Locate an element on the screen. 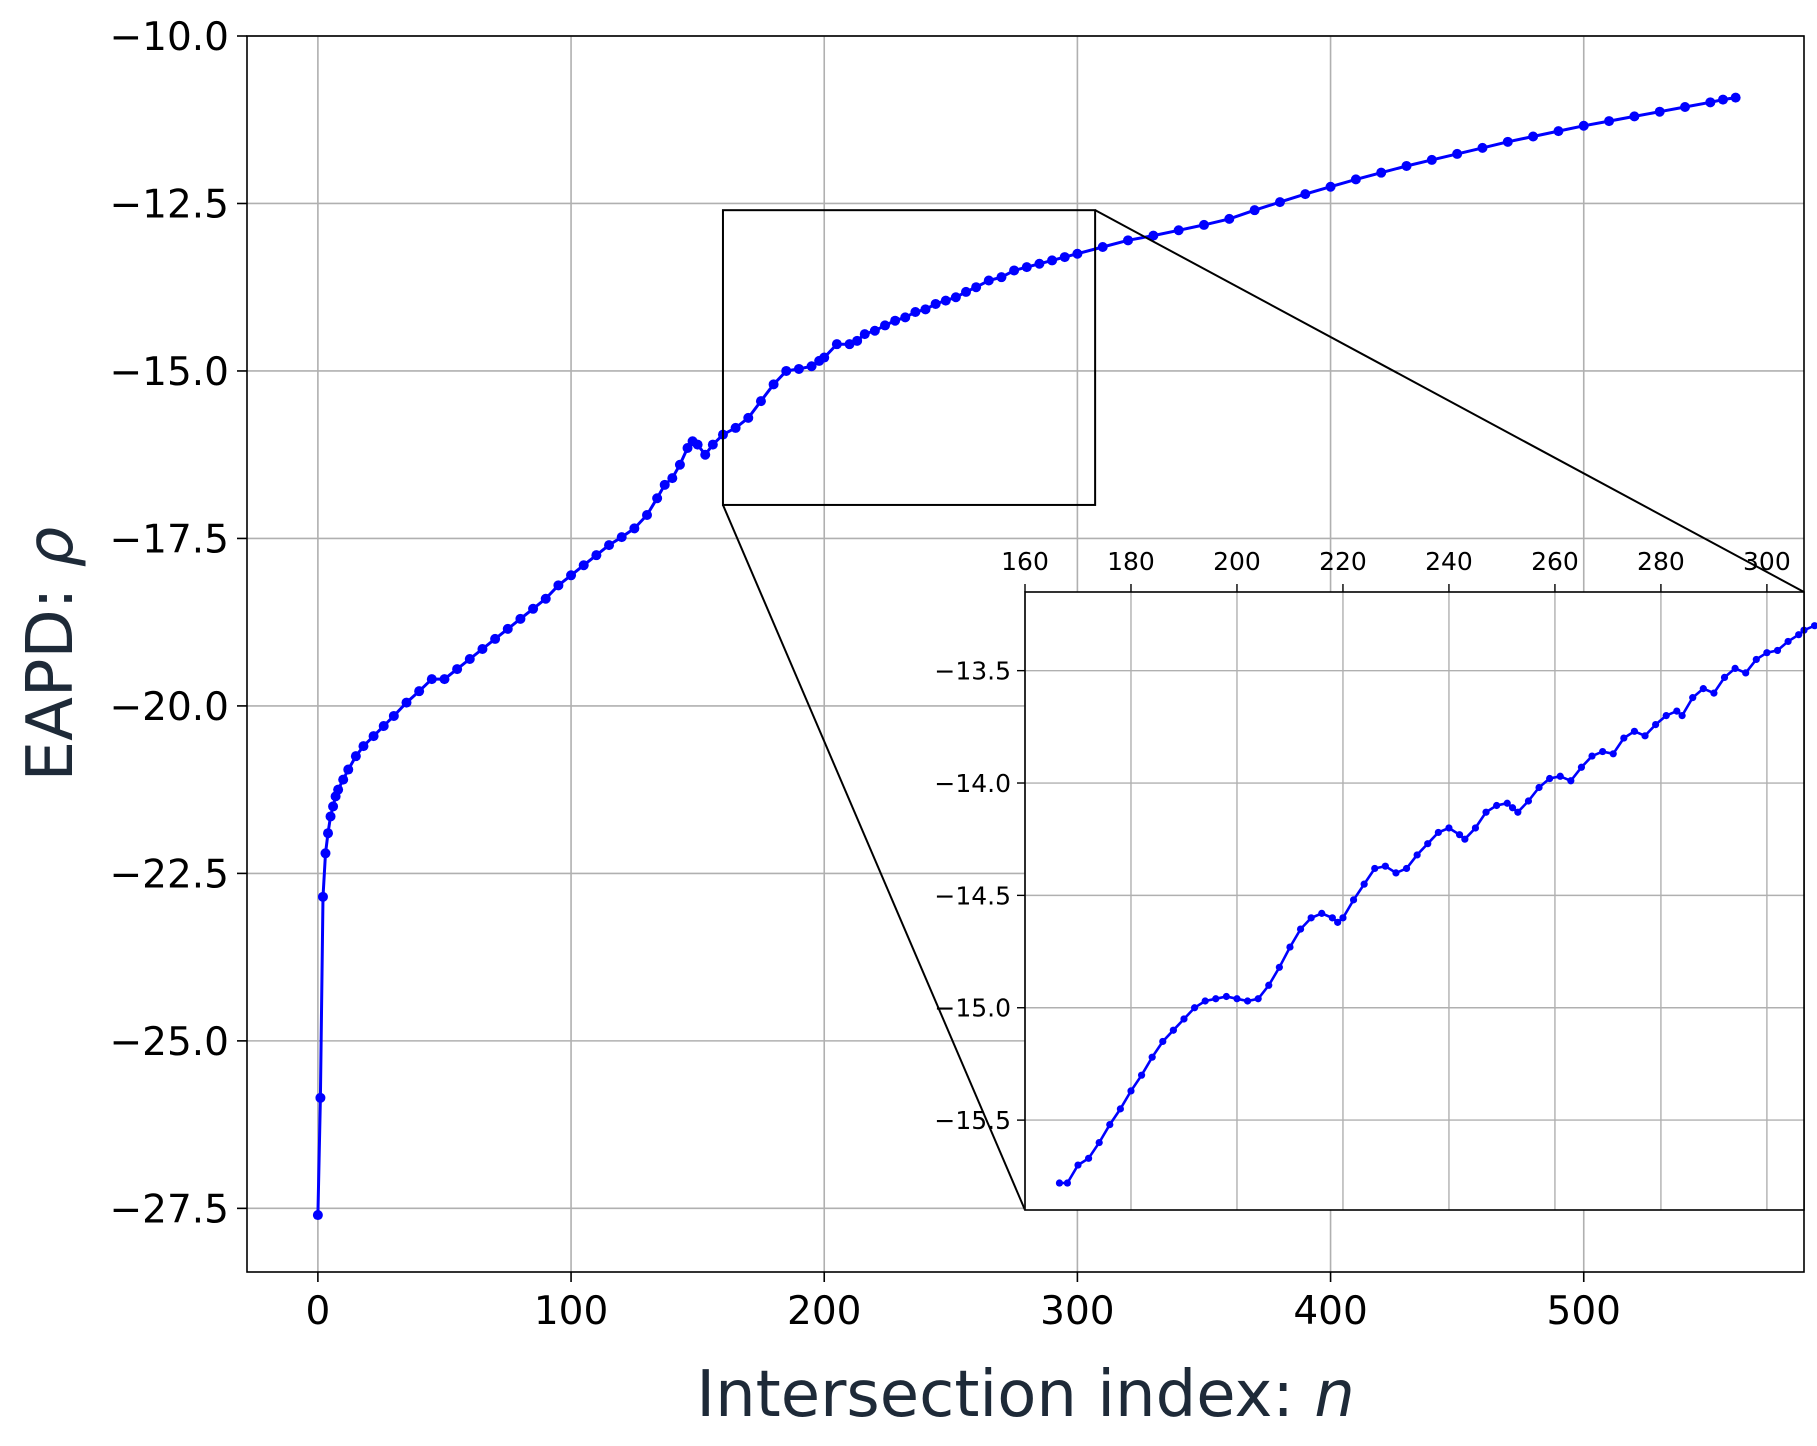 This screenshot has height=1446, width=1817. x-tick-label: 300 is located at coordinates (1077, 1311).